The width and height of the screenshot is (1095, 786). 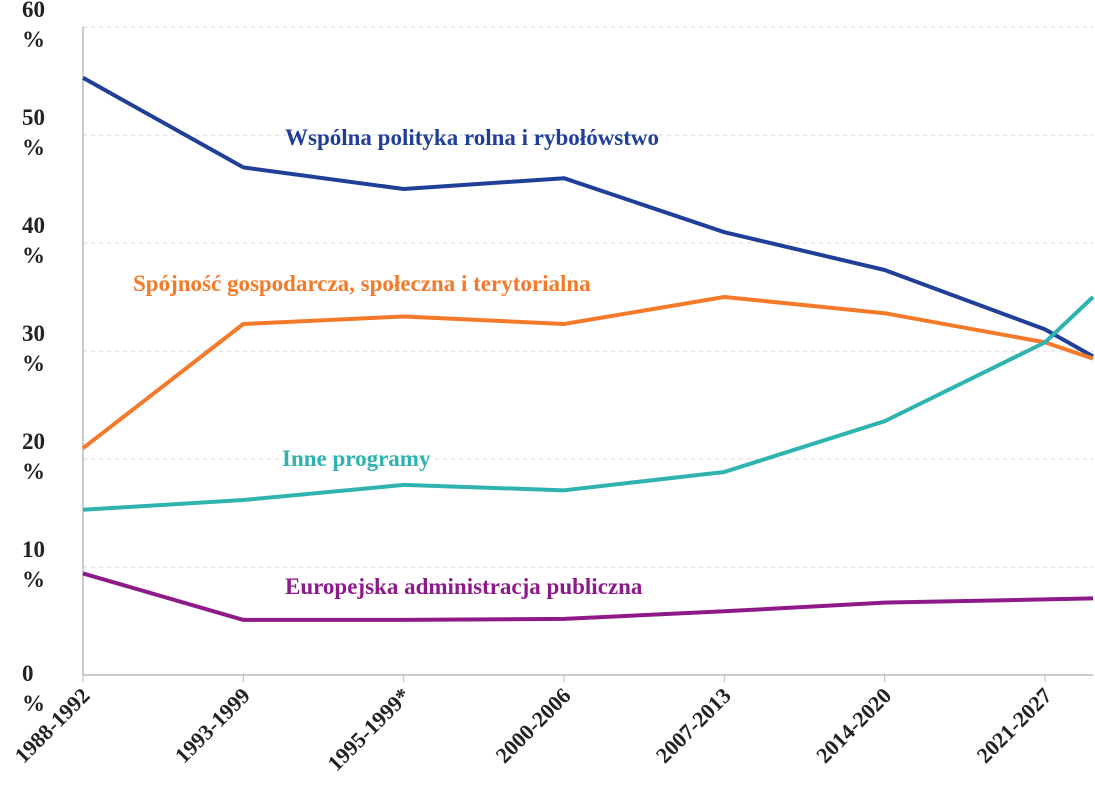 I want to click on y-tick-label: 0 %, so click(x=33, y=688).